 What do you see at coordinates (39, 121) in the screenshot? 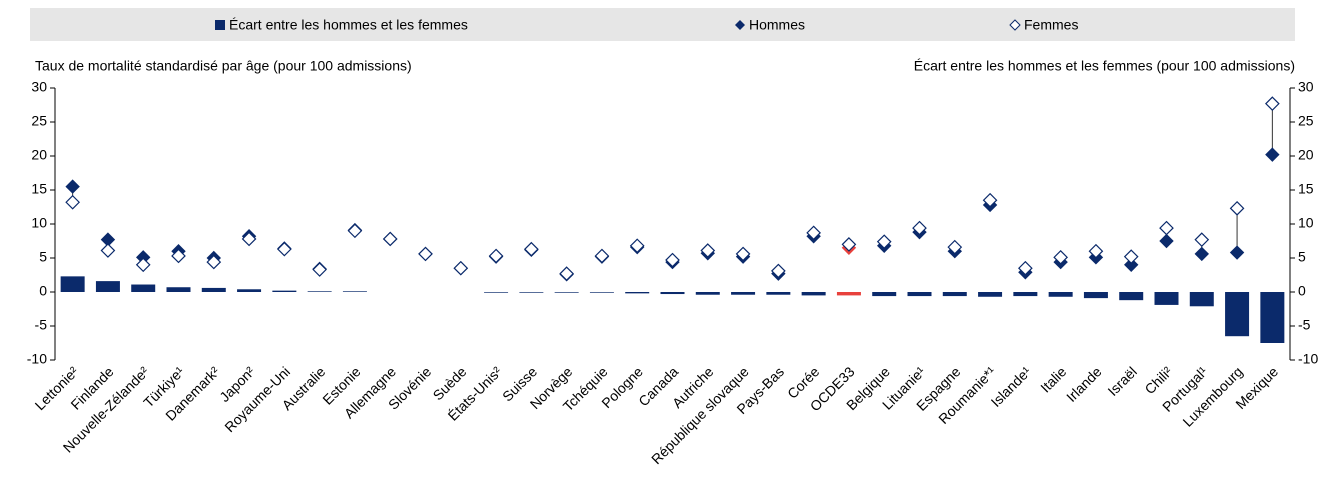
I see `y-tick-label: 25` at bounding box center [39, 121].